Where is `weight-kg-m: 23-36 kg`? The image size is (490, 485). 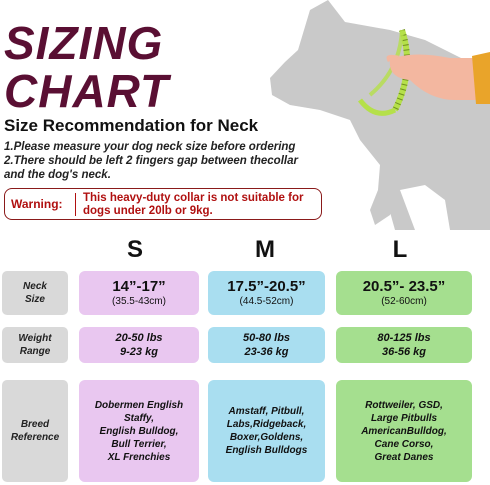
weight-kg-m: 23-36 kg is located at coordinates (266, 352).